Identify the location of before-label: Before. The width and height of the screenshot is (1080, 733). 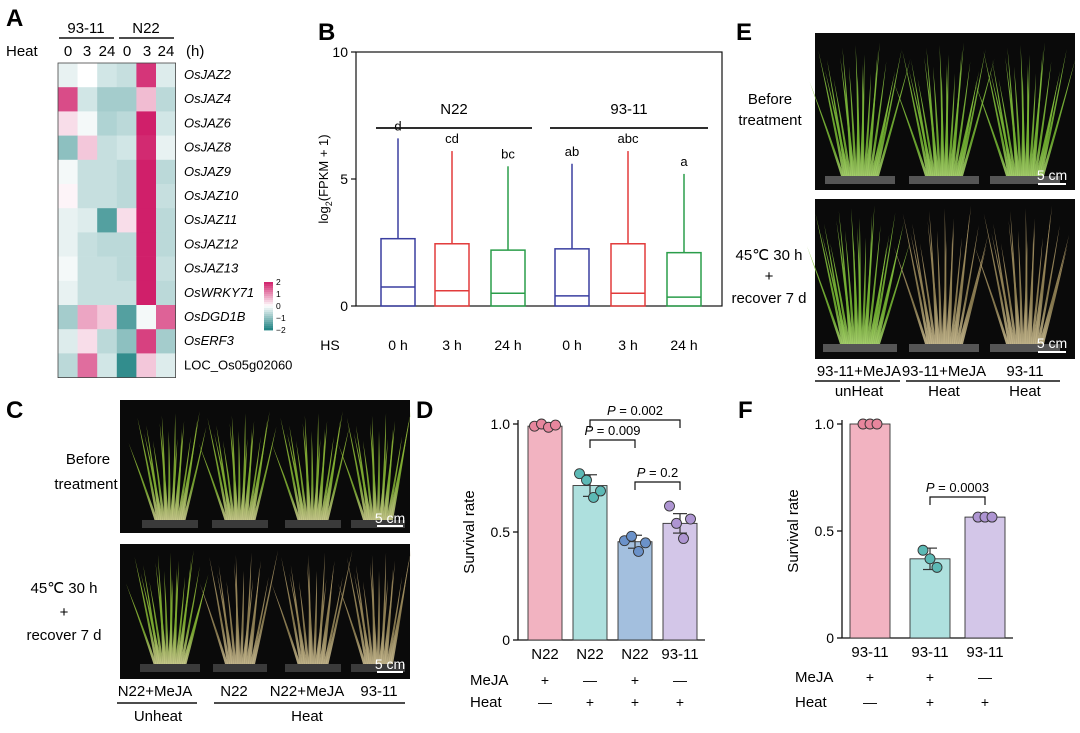
(770, 99).